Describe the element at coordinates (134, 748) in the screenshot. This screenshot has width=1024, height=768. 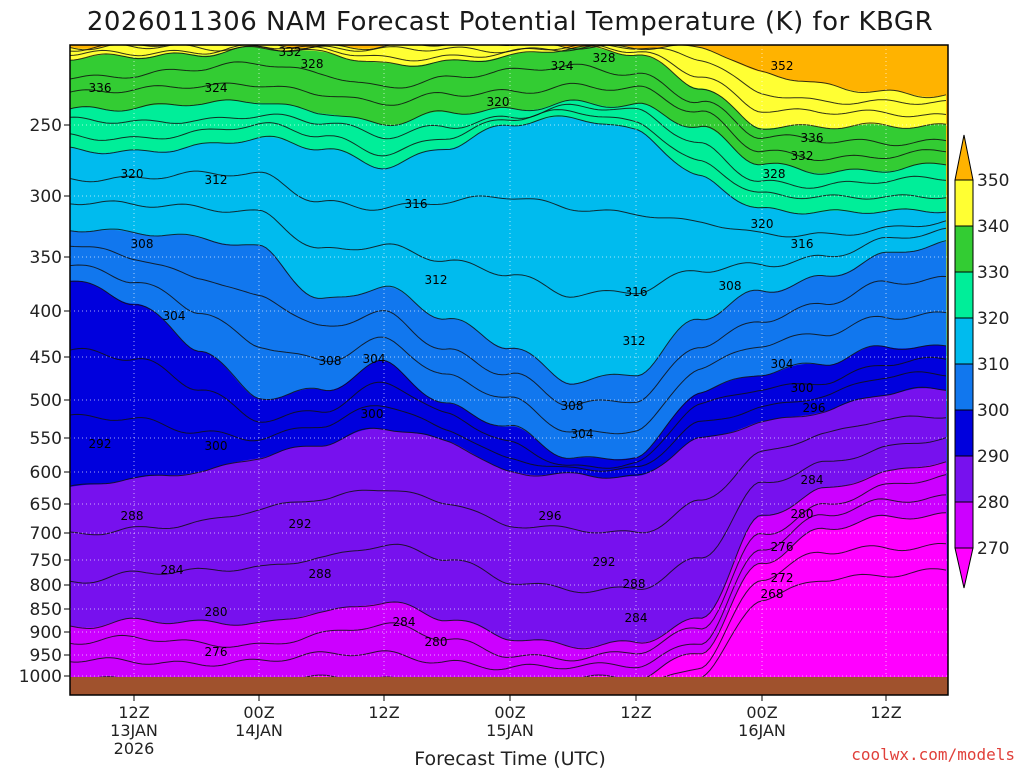
I see `x-tick-label: 2026` at that location.